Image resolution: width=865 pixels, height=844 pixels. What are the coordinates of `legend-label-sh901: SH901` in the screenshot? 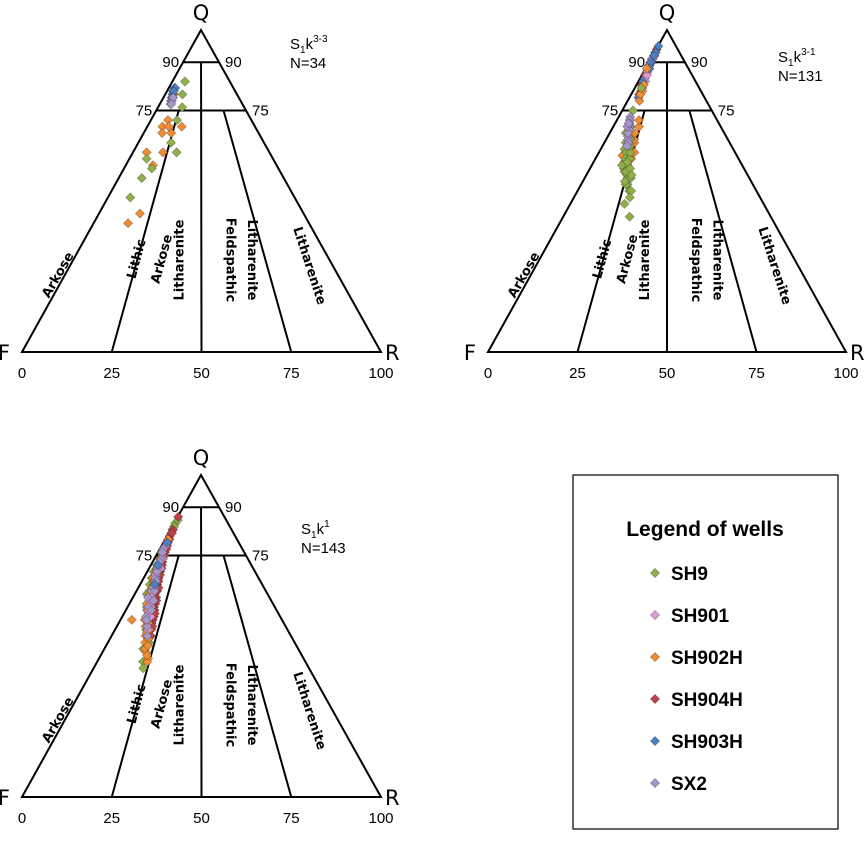 It's located at (700, 616).